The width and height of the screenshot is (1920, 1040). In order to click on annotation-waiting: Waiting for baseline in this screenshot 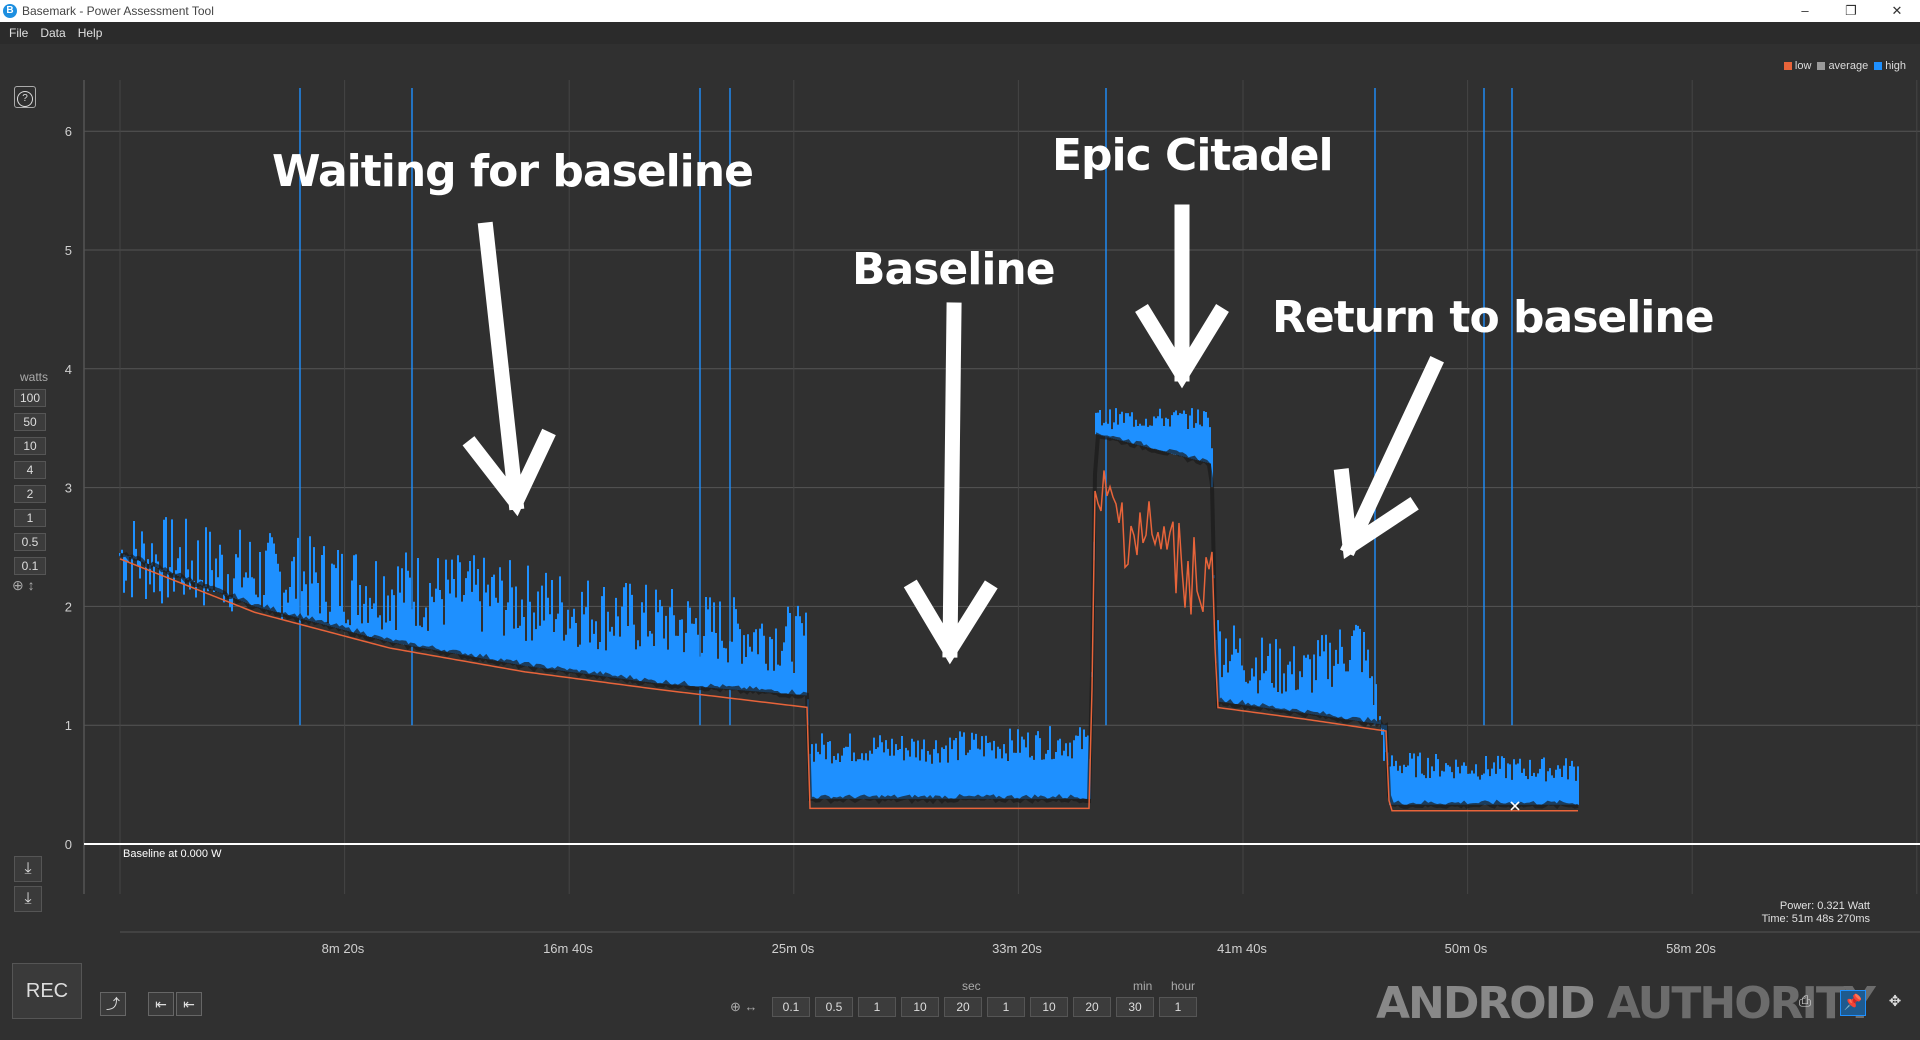, I will do `click(513, 171)`.